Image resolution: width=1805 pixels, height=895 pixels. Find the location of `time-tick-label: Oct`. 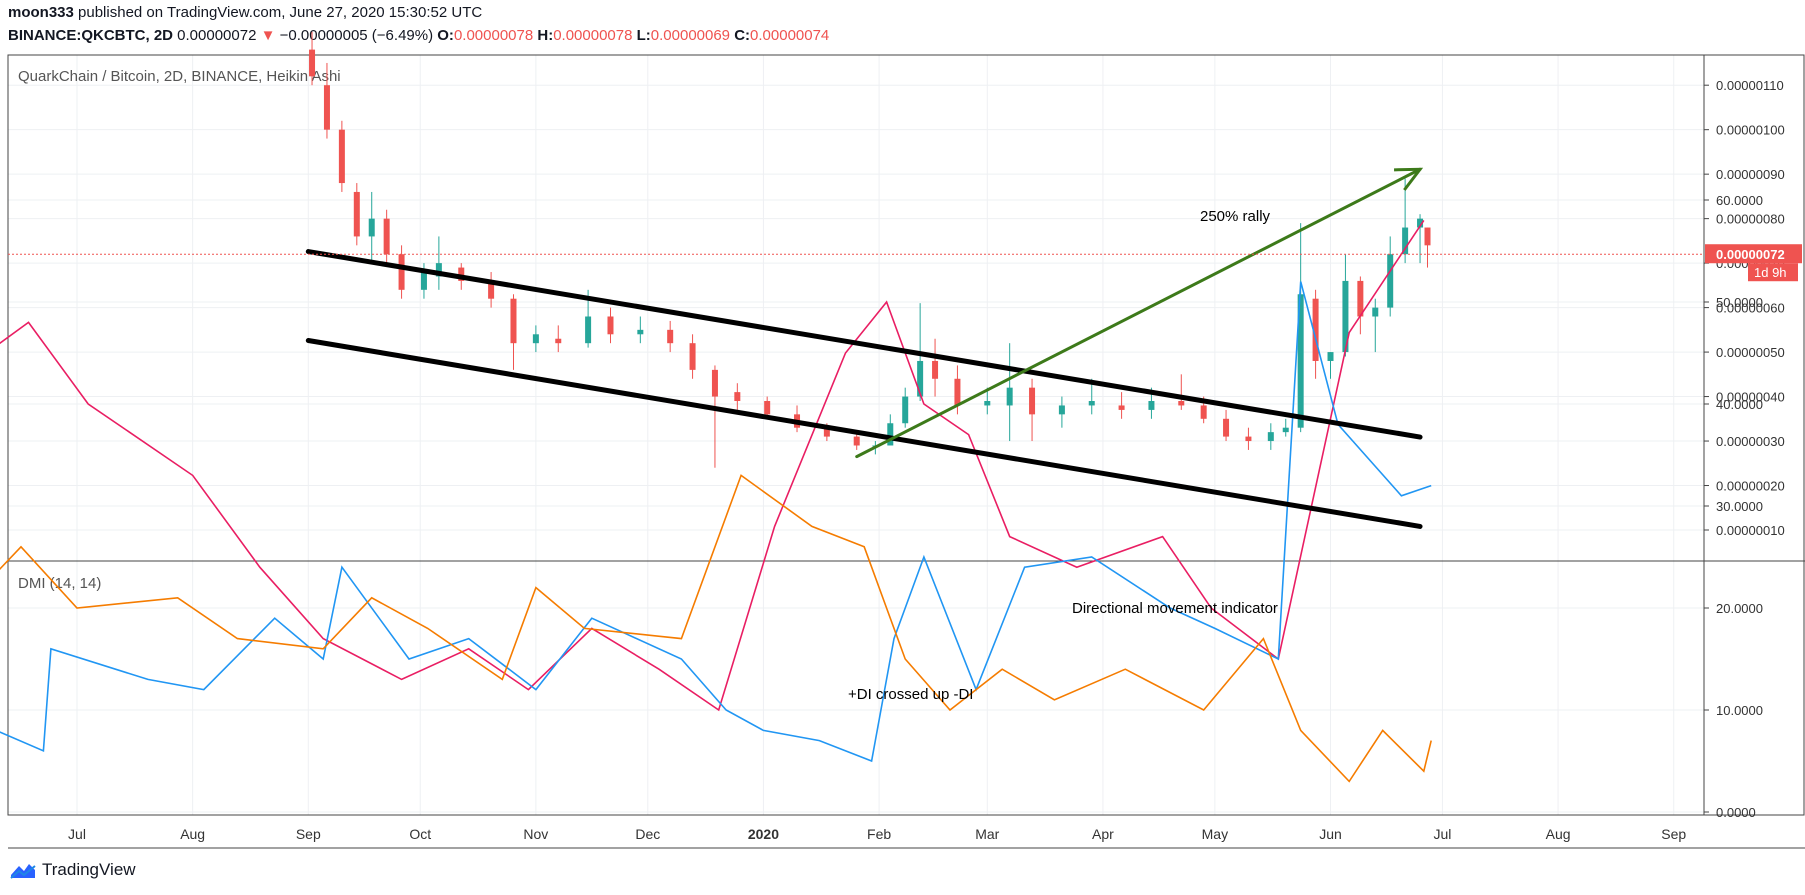

time-tick-label: Oct is located at coordinates (420, 834).